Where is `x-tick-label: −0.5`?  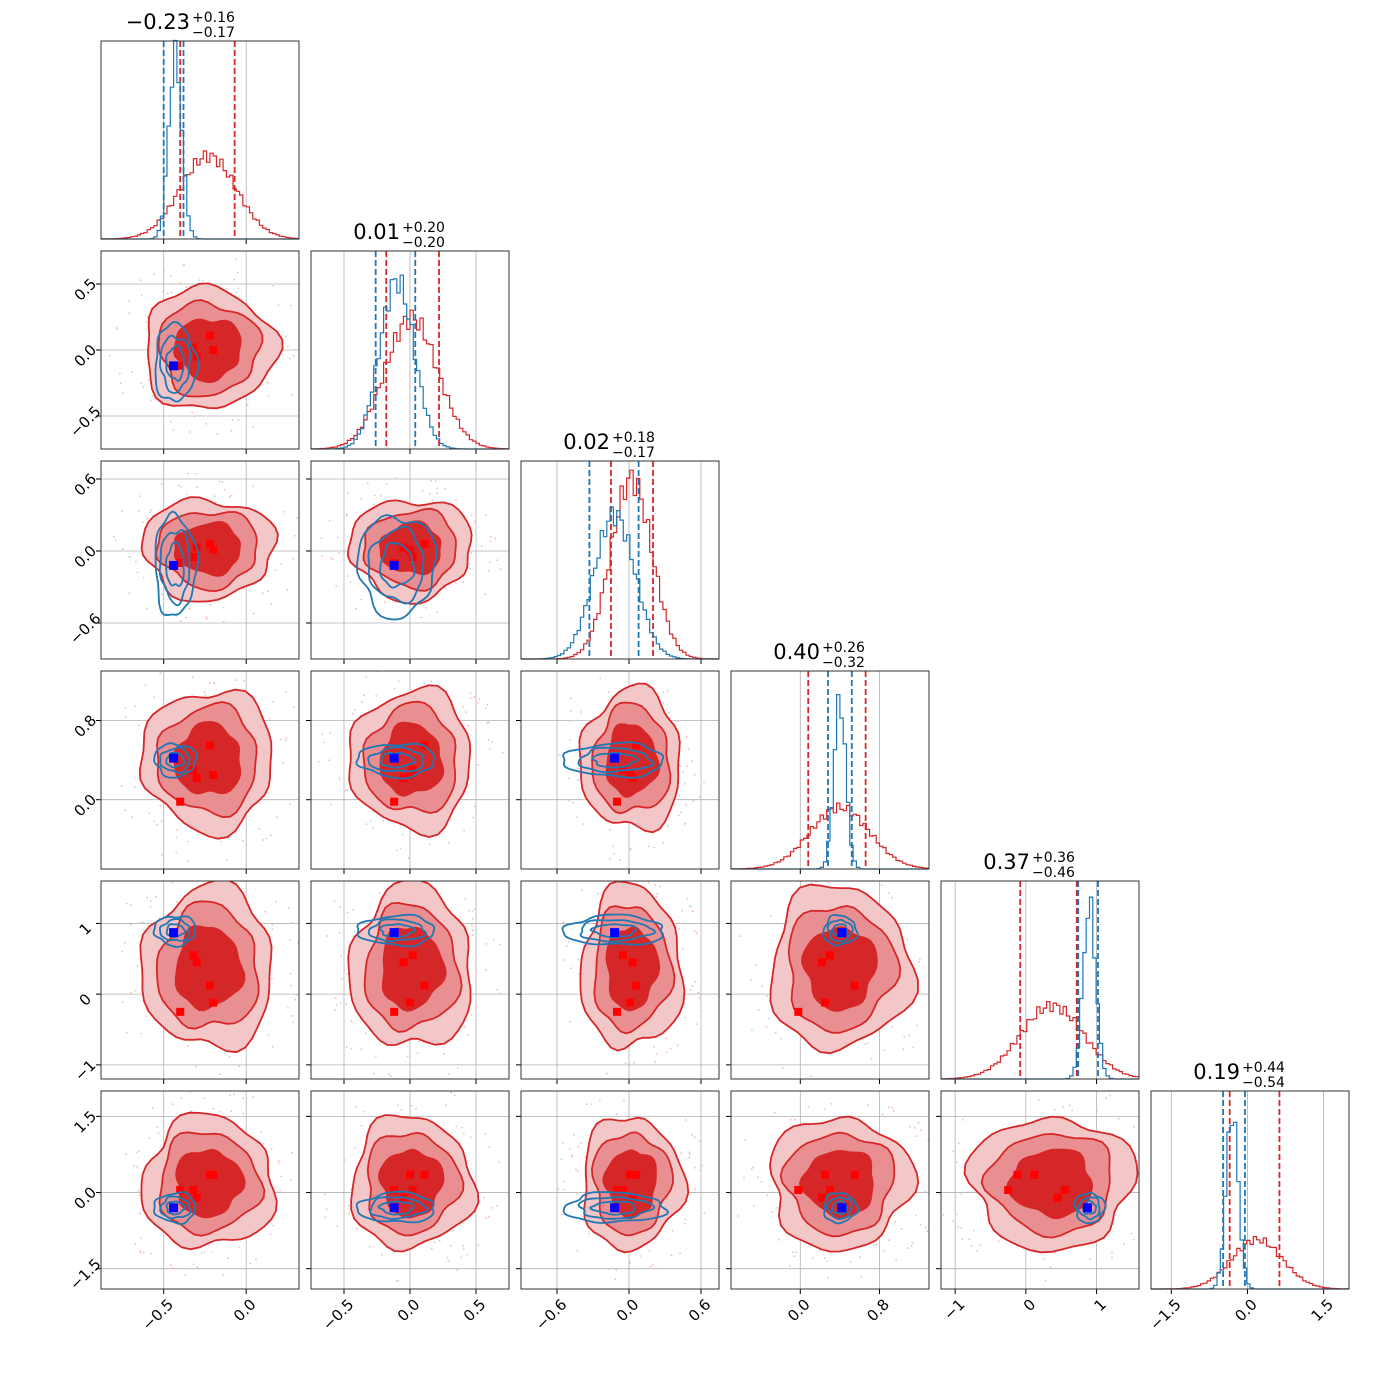 x-tick-label: −0.5 is located at coordinates (158, 1314).